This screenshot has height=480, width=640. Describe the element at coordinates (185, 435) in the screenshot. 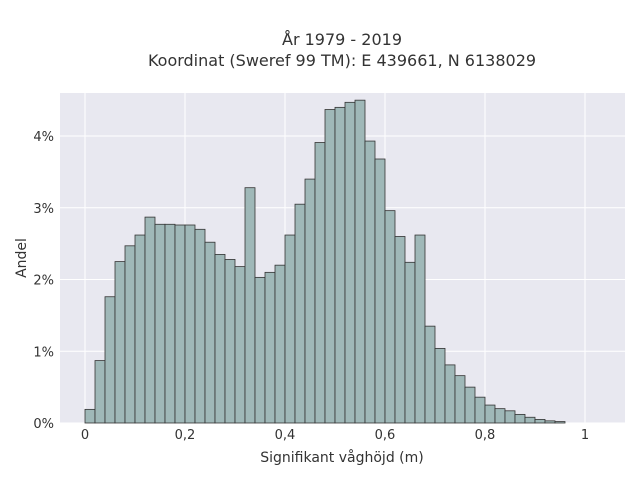

I see `x-tick-label: 0,2` at that location.